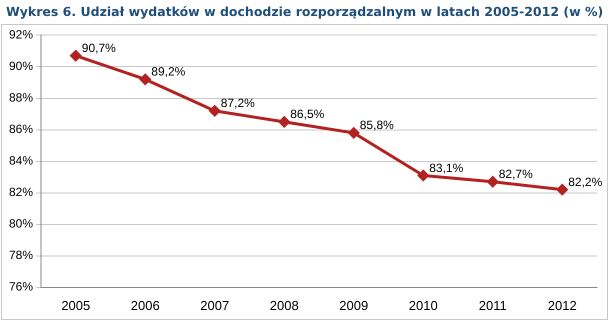  What do you see at coordinates (21, 97) in the screenshot?
I see `y-tick-label: 88%` at bounding box center [21, 97].